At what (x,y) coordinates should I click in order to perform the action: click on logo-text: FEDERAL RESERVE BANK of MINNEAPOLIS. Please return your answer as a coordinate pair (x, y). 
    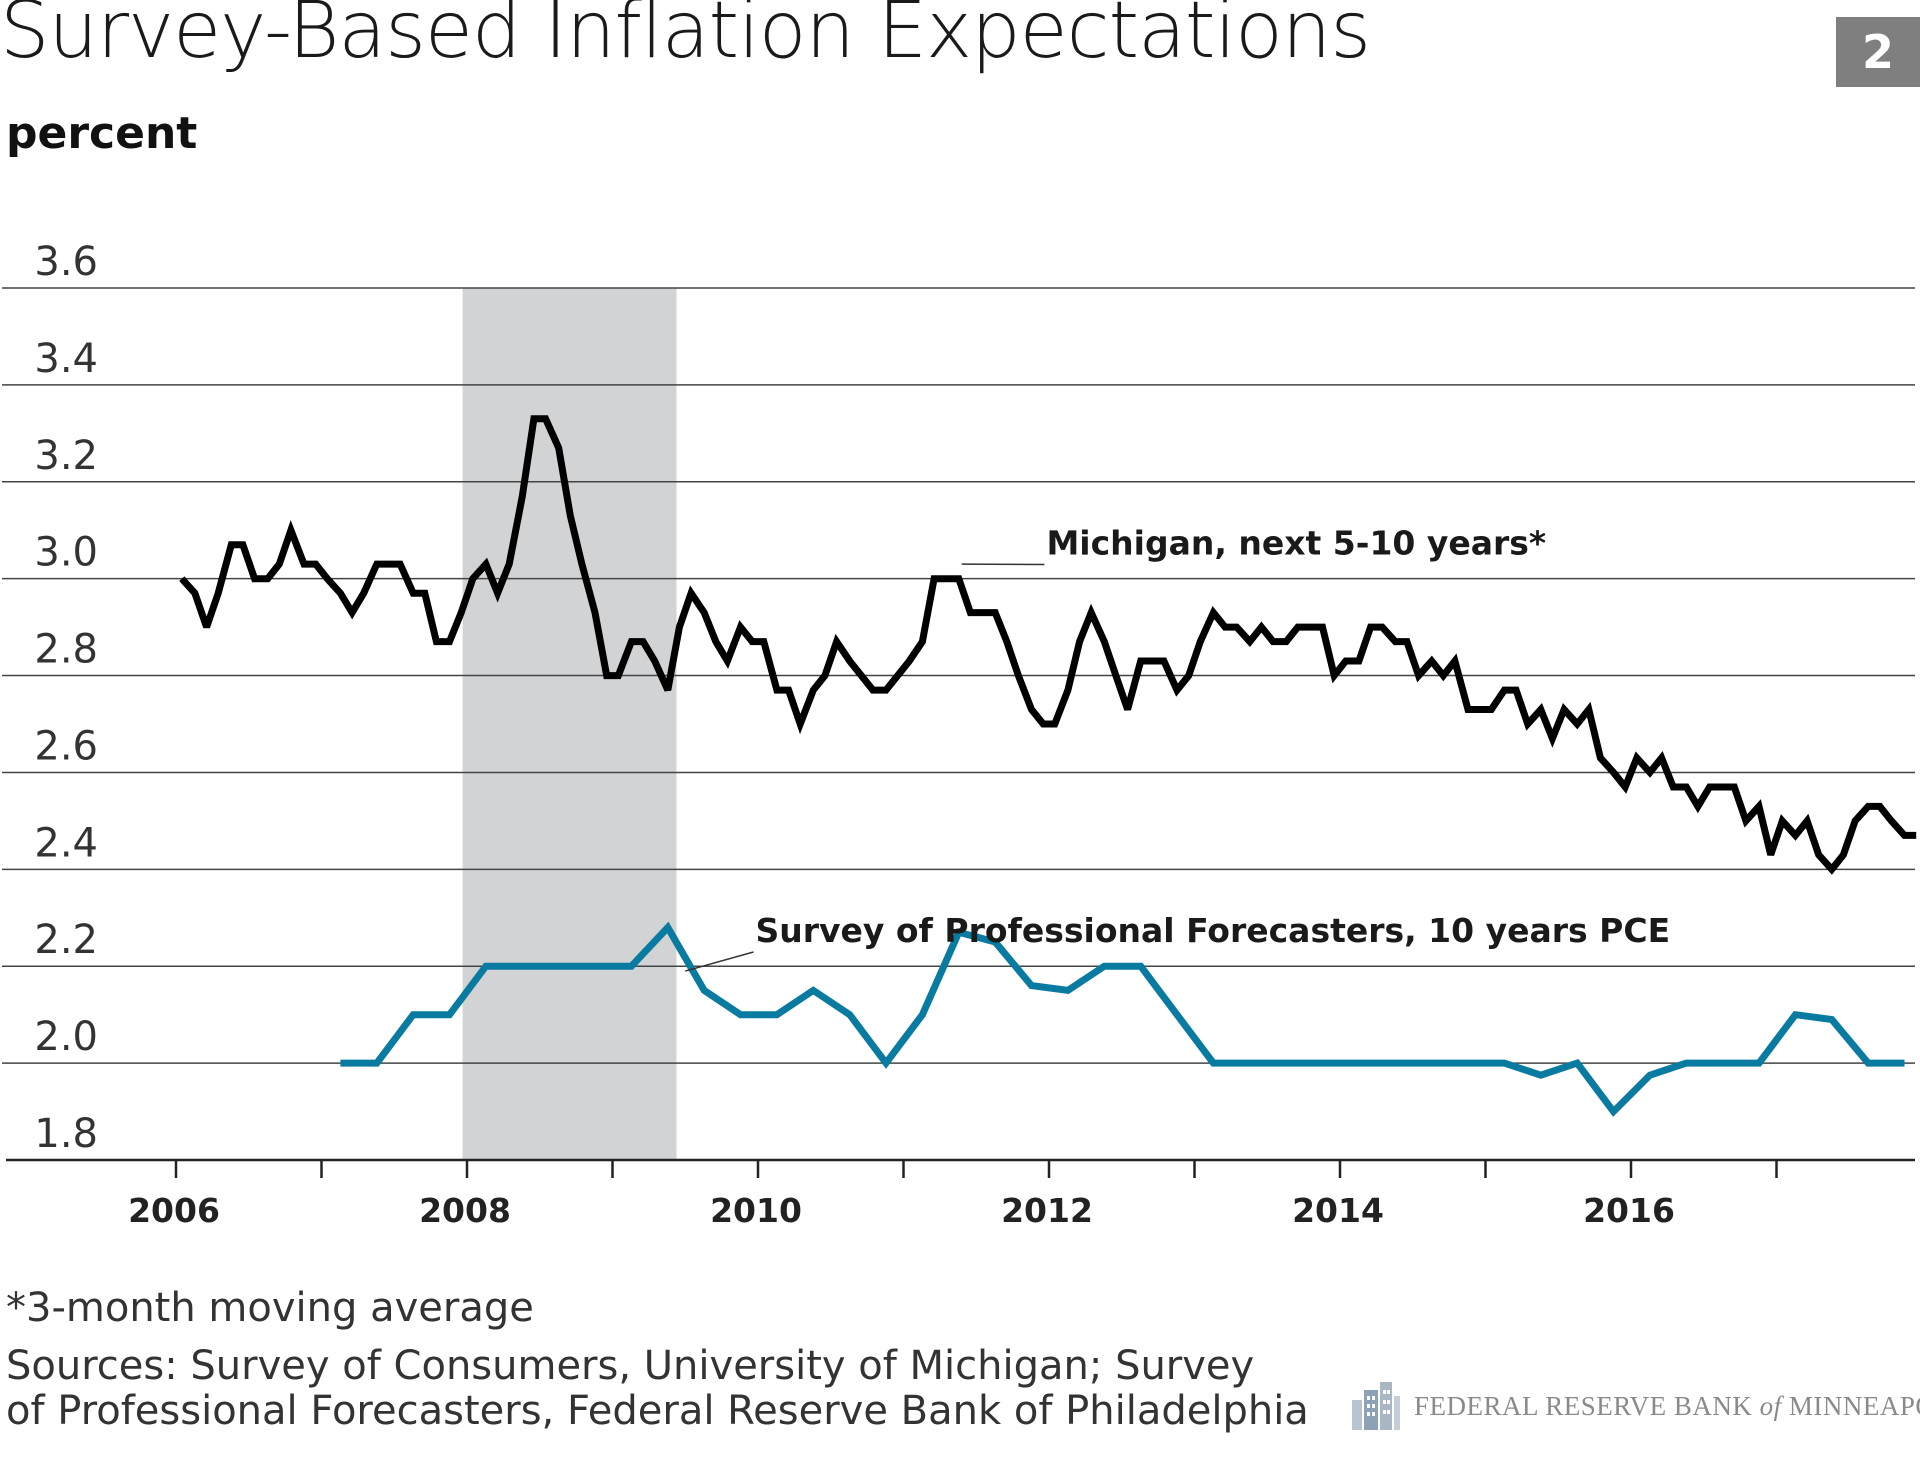
    Looking at the image, I should click on (1667, 1406).